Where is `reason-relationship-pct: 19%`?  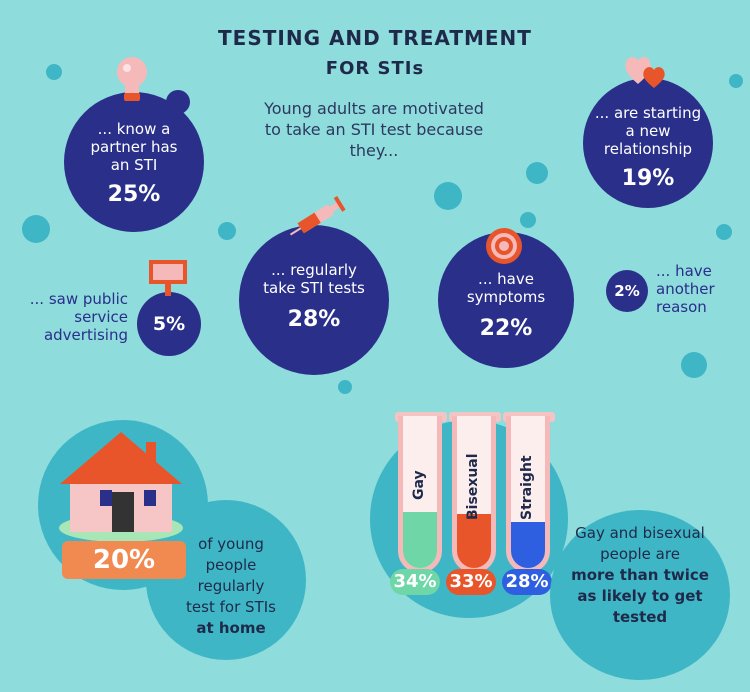
reason-relationship-pct: 19% is located at coordinates (648, 178).